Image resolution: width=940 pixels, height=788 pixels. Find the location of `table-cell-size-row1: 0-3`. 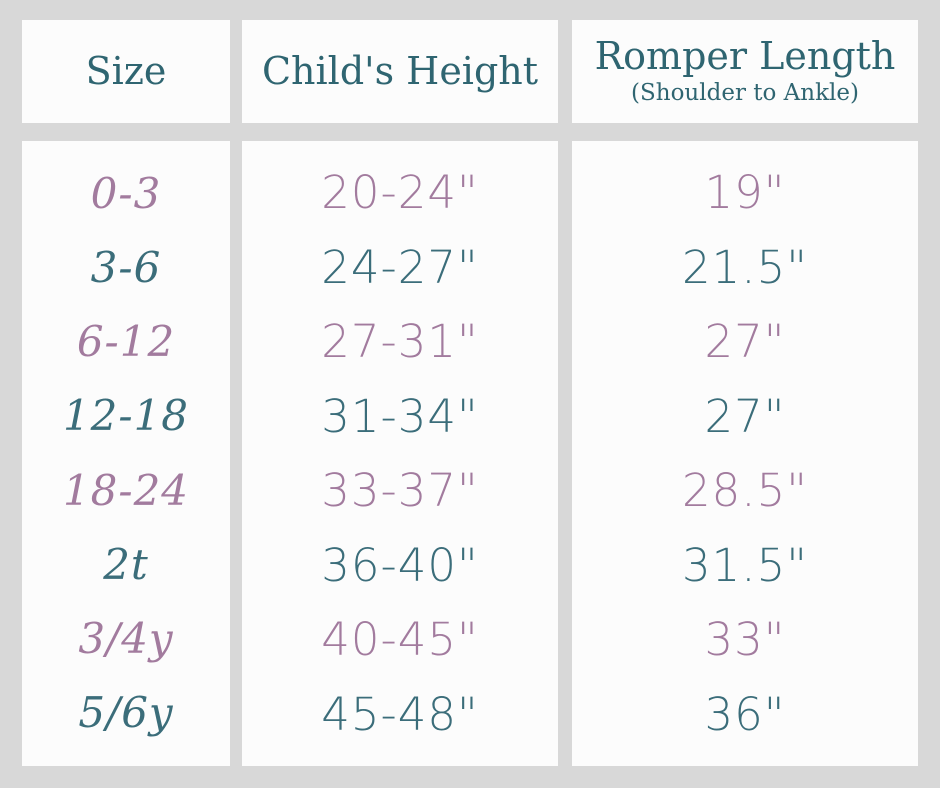

table-cell-size-row1: 0-3 is located at coordinates (126, 194).